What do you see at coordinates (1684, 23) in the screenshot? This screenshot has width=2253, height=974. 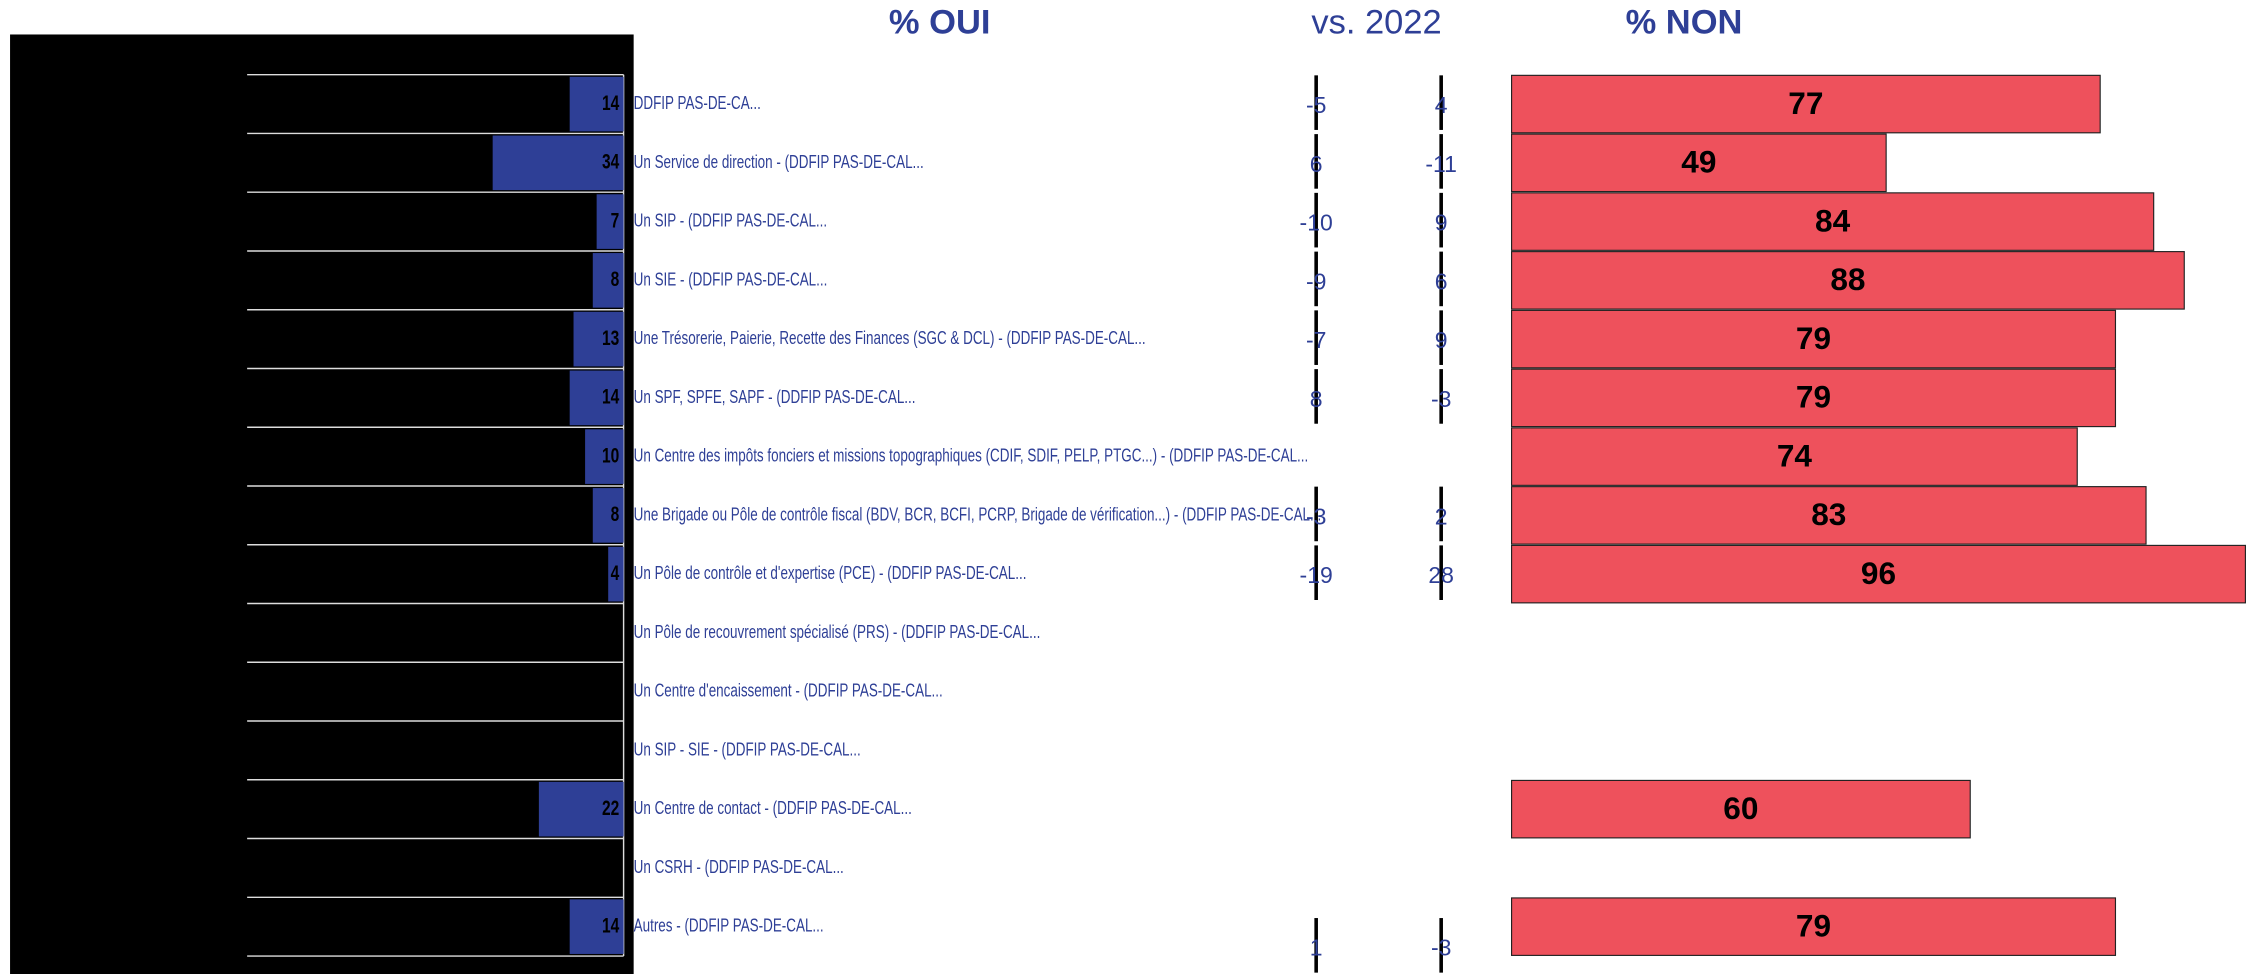 I see `header-non: % NON` at bounding box center [1684, 23].